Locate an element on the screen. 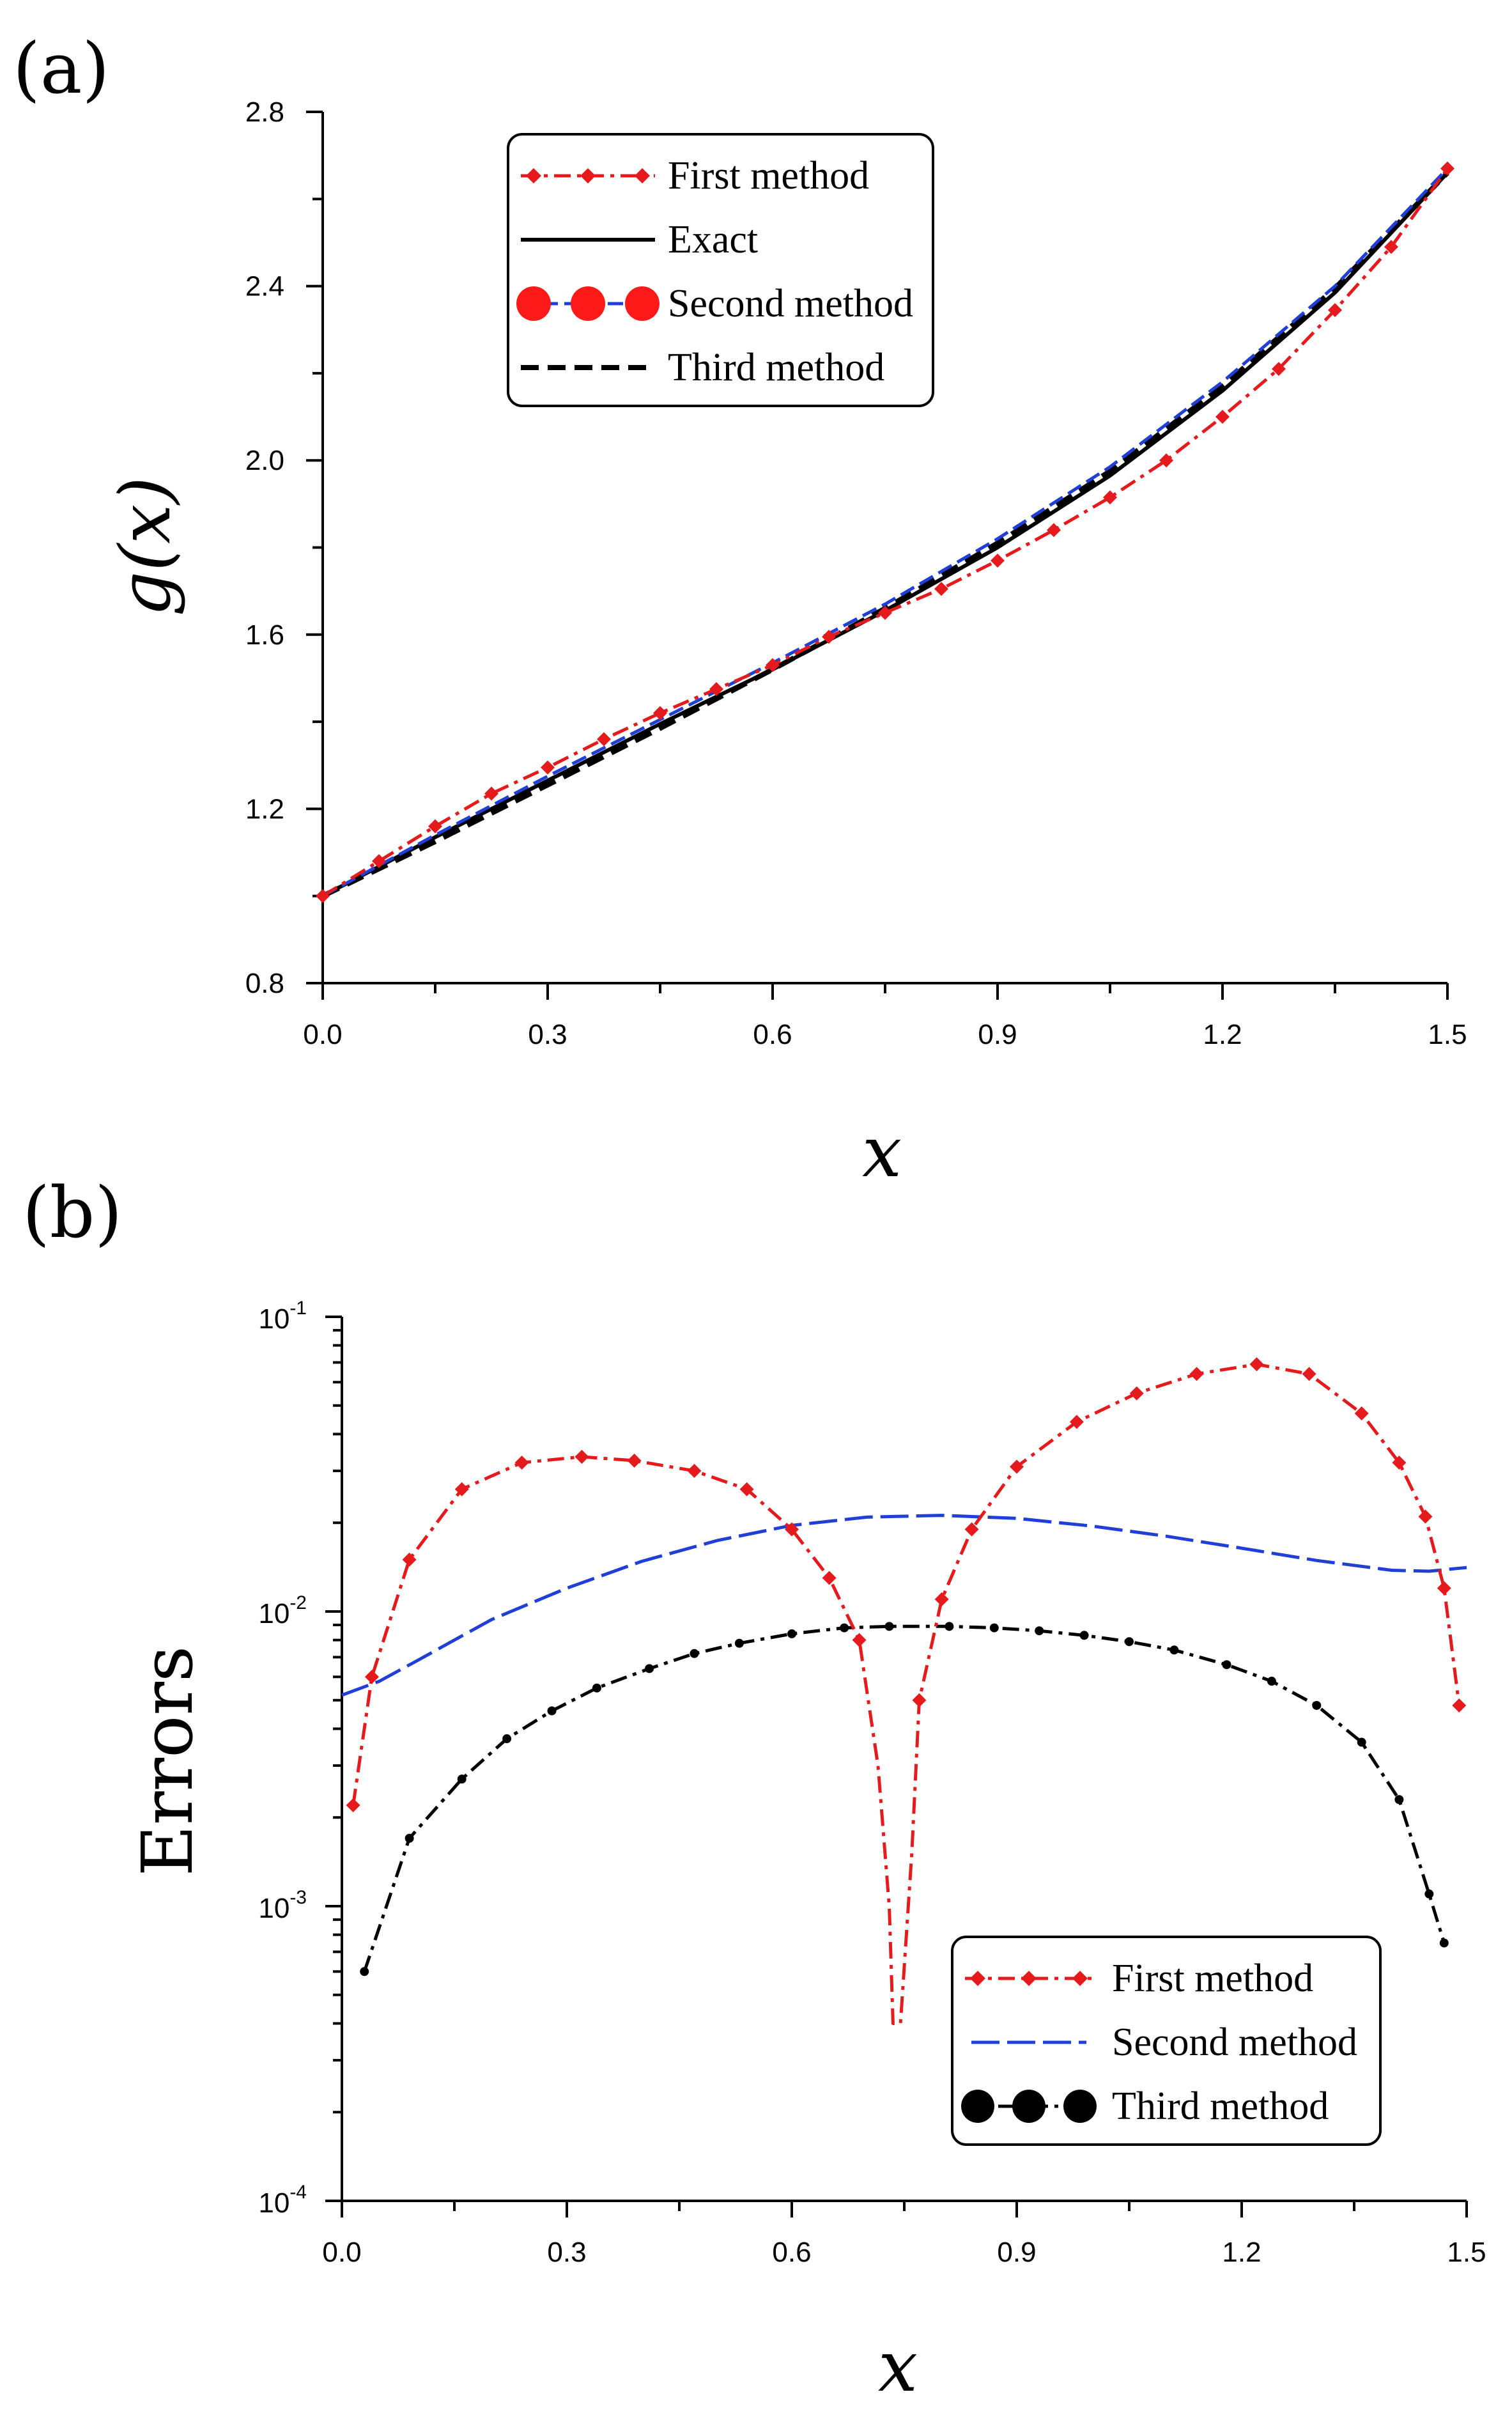 The height and width of the screenshot is (2415, 1512). a-y-tick-label: 2.0 is located at coordinates (264, 460).